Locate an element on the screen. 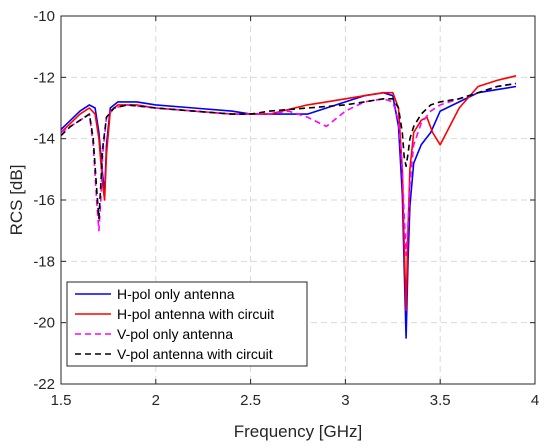  x-tick-label: 3 is located at coordinates (345, 400).